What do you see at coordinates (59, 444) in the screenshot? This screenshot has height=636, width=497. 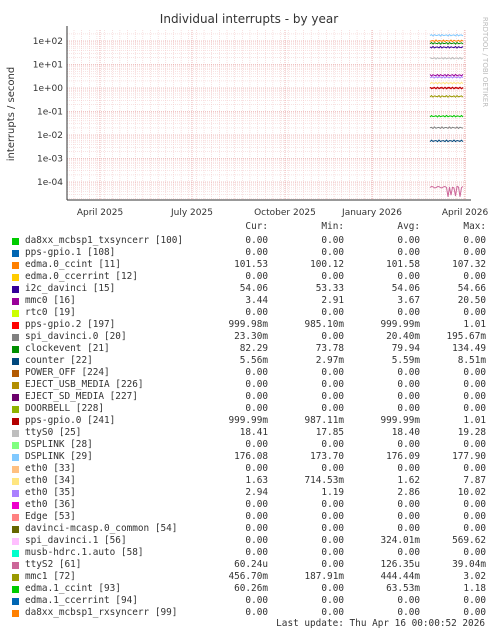 I see `legend-label: DSPLINK [28]` at bounding box center [59, 444].